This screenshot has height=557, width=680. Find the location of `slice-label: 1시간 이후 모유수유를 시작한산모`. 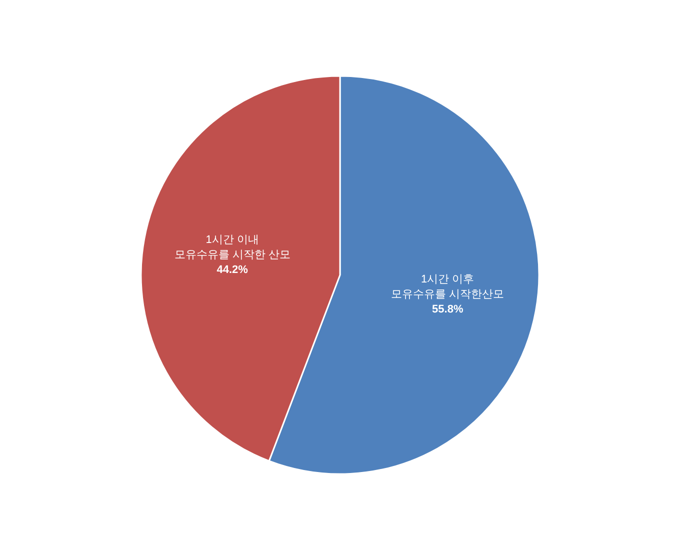

slice-label: 1시간 이후 모유수유를 시작한산모 is located at coordinates (447, 287).